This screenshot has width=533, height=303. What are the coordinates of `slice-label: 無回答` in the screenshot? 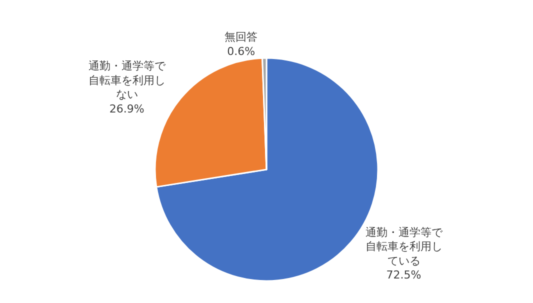 It's located at (241, 37).